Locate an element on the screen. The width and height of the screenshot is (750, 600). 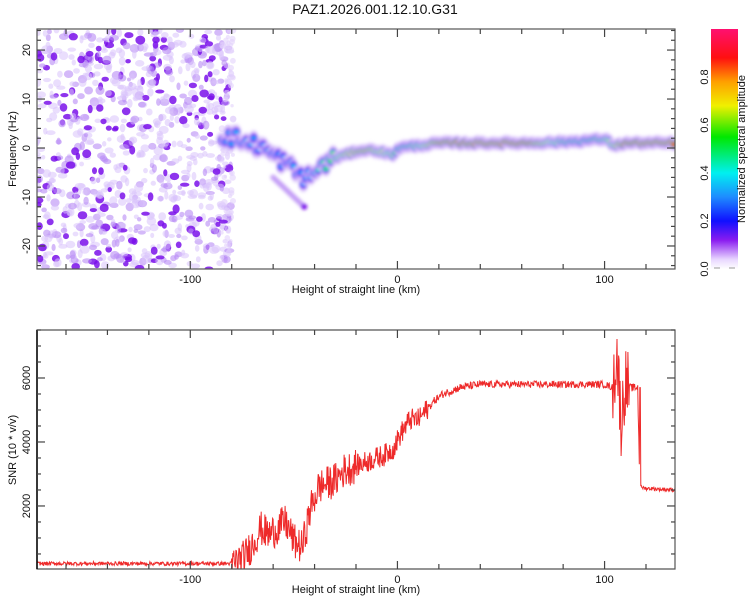
ridge-tail is located at coordinates (304, 206).